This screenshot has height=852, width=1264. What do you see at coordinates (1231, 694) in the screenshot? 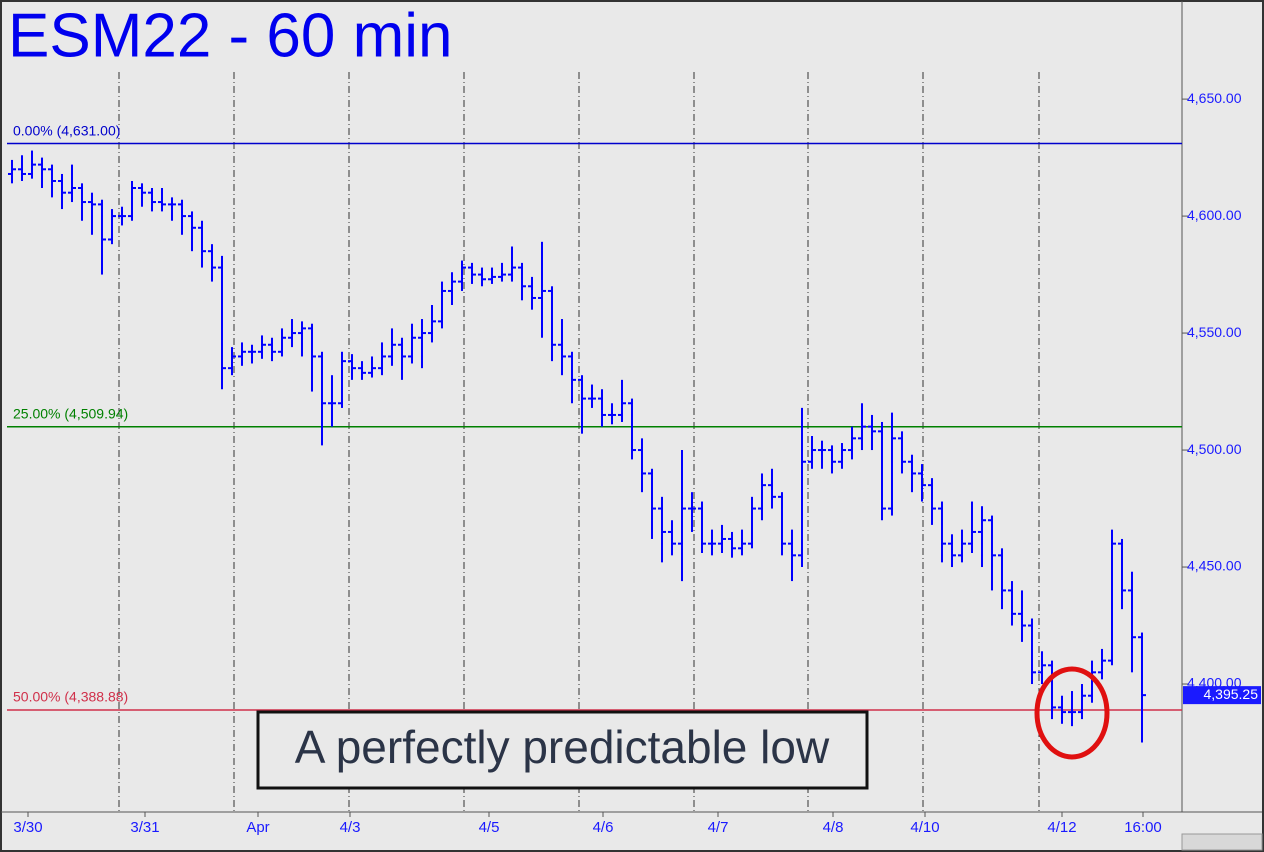
I see `last-price-label: 4,395.25` at bounding box center [1231, 694].